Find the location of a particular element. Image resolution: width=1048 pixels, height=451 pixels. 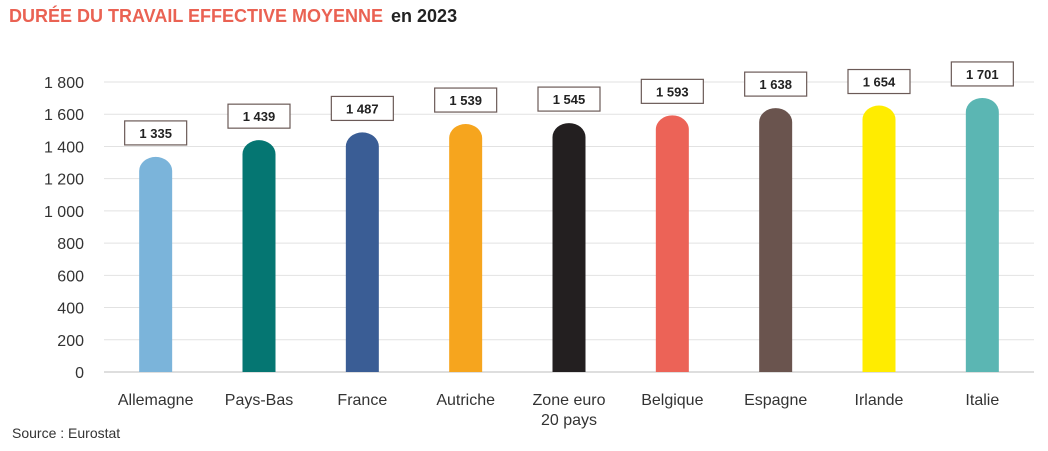

value-label: 1 335 is located at coordinates (155, 133).